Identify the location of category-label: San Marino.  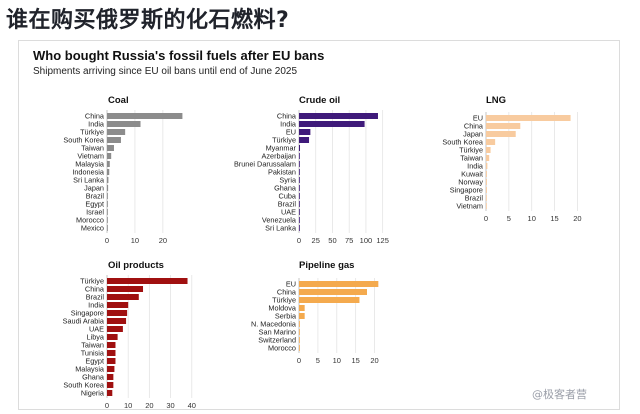
(277, 332).